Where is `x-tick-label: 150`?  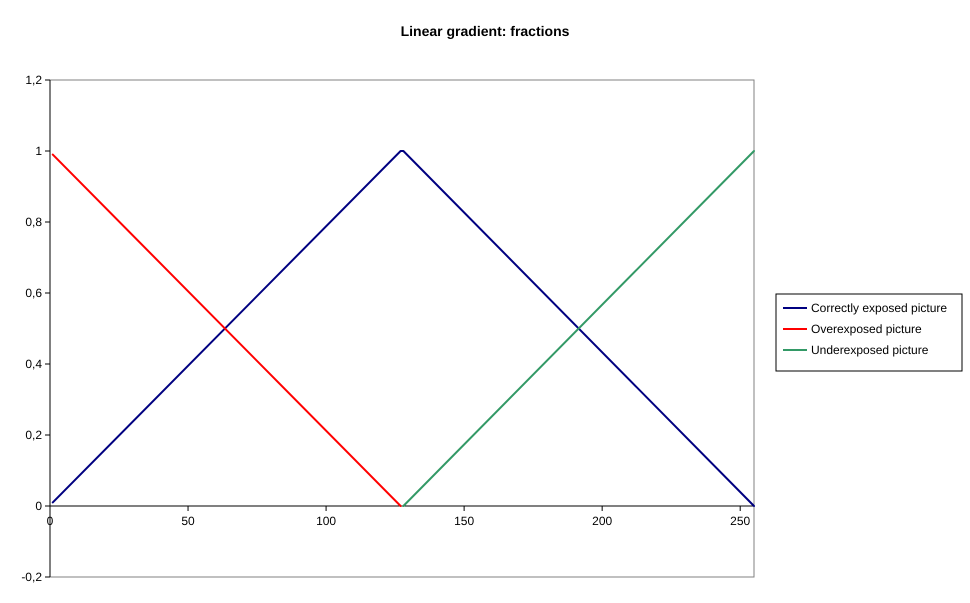
x-tick-label: 150 is located at coordinates (464, 521).